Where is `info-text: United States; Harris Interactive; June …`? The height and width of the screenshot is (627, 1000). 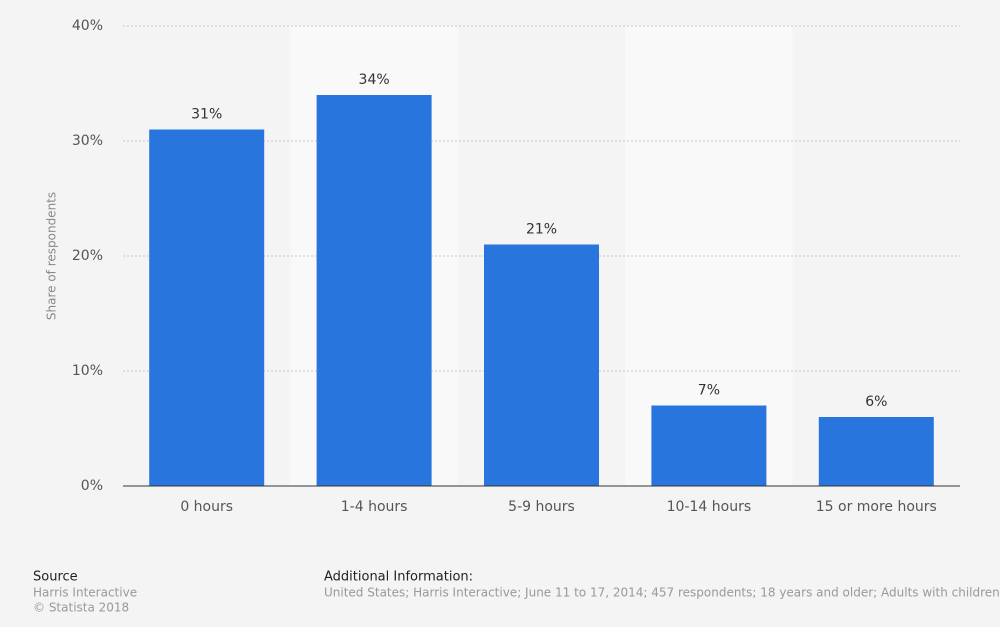 info-text: United States; Harris Interactive; June … is located at coordinates (662, 593).